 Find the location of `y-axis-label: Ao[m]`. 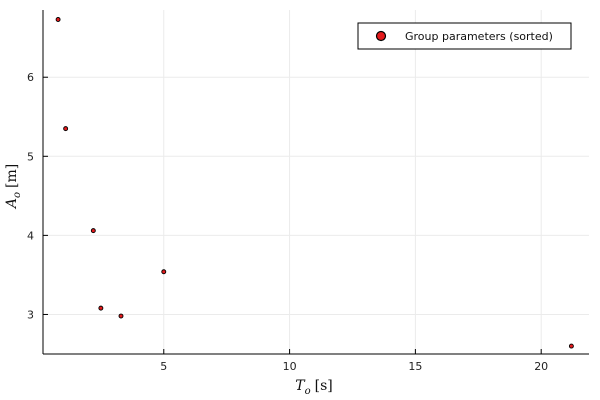

y-axis-label: Ao[m] is located at coordinates (13, 187).